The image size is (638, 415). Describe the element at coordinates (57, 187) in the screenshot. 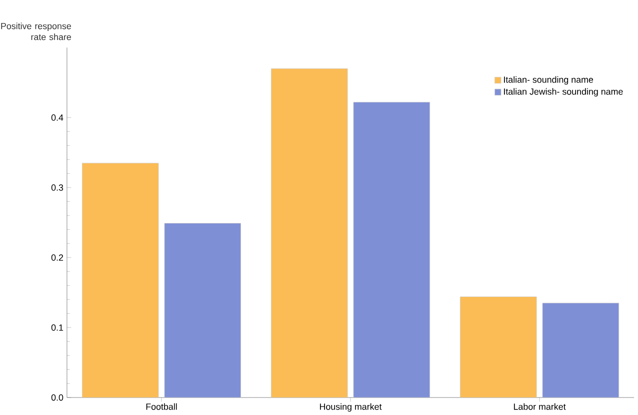

I see `y-tick-label: 0.3` at that location.